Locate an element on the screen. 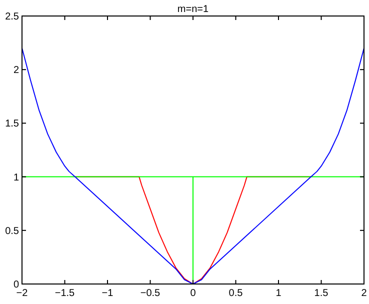 The height and width of the screenshot is (304, 369). x-tick-label: −1 is located at coordinates (108, 293).